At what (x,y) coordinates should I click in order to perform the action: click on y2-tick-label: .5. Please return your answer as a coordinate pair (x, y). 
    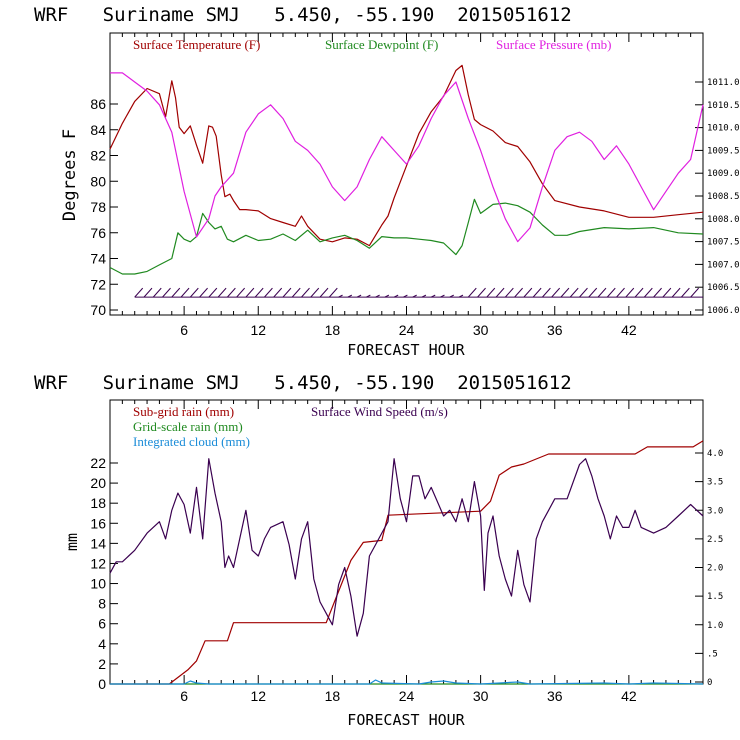
    Looking at the image, I should click on (712, 654).